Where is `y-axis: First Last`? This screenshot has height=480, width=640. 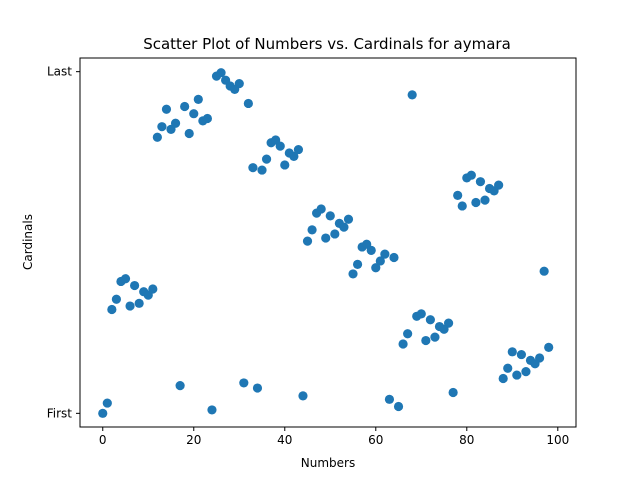 y-axis: First Last is located at coordinates (63, 242).